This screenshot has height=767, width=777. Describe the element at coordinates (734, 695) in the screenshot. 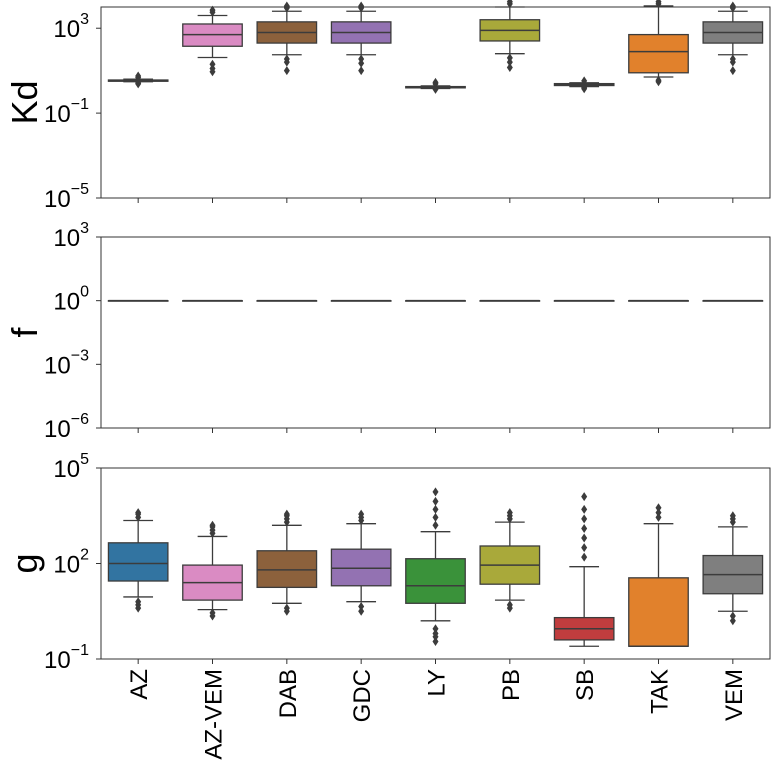

I see `category-label: VEM` at that location.